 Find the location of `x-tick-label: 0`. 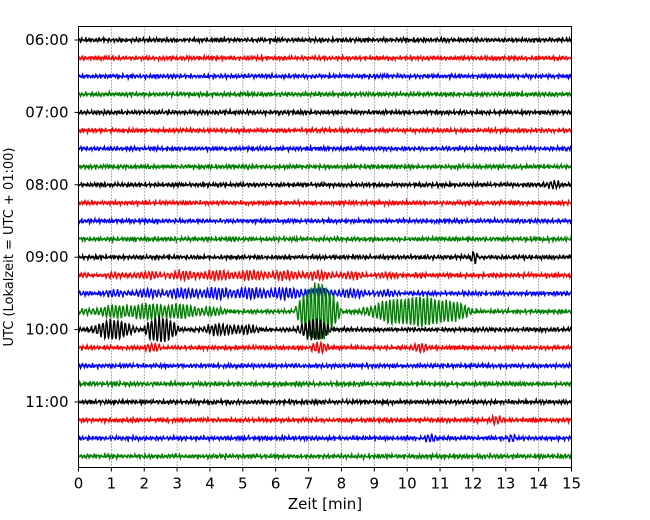

x-tick-label: 0 is located at coordinates (79, 484).